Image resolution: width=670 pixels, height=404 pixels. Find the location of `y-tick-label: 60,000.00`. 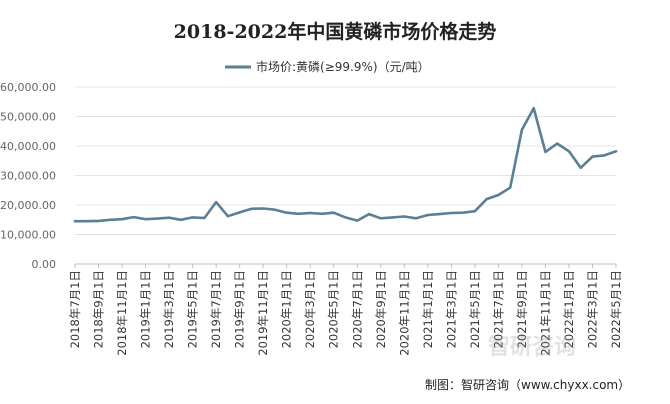

y-tick-label: 60,000.00 is located at coordinates (28, 87).